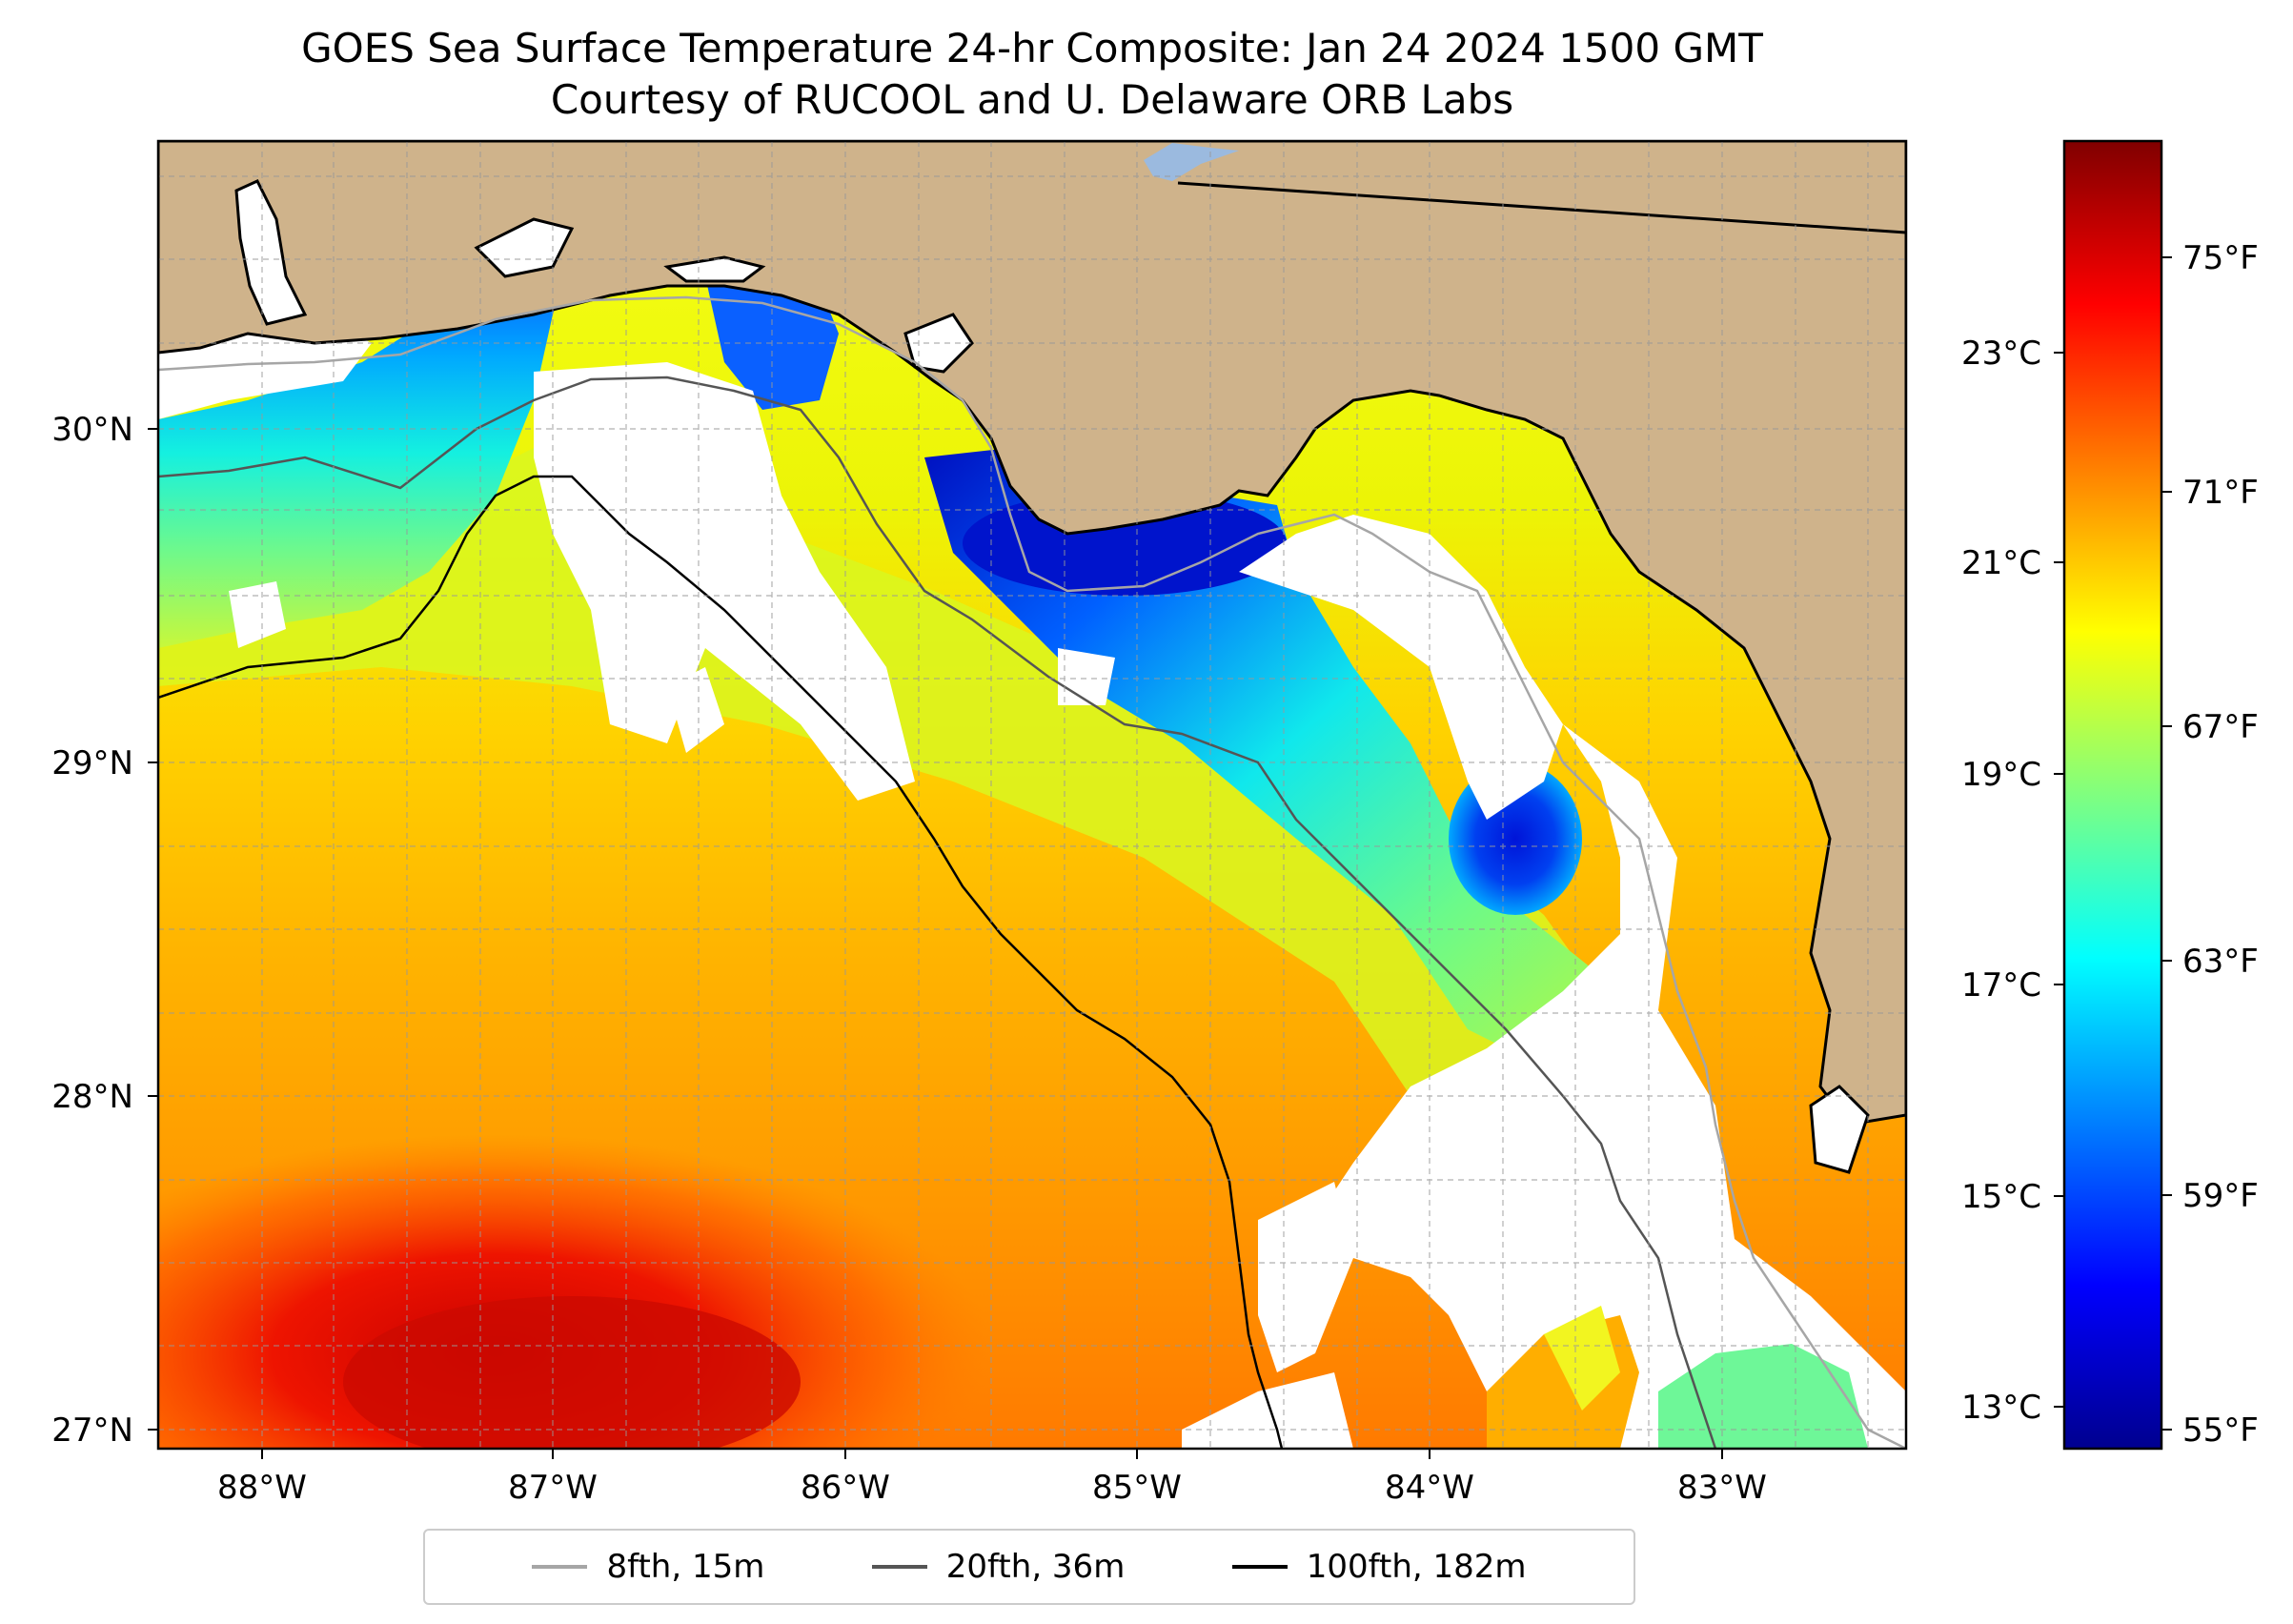 The image size is (2293, 1624). What do you see at coordinates (1272, 757) in the screenshot?
I see `sst-big-bend` at bounding box center [1272, 757].